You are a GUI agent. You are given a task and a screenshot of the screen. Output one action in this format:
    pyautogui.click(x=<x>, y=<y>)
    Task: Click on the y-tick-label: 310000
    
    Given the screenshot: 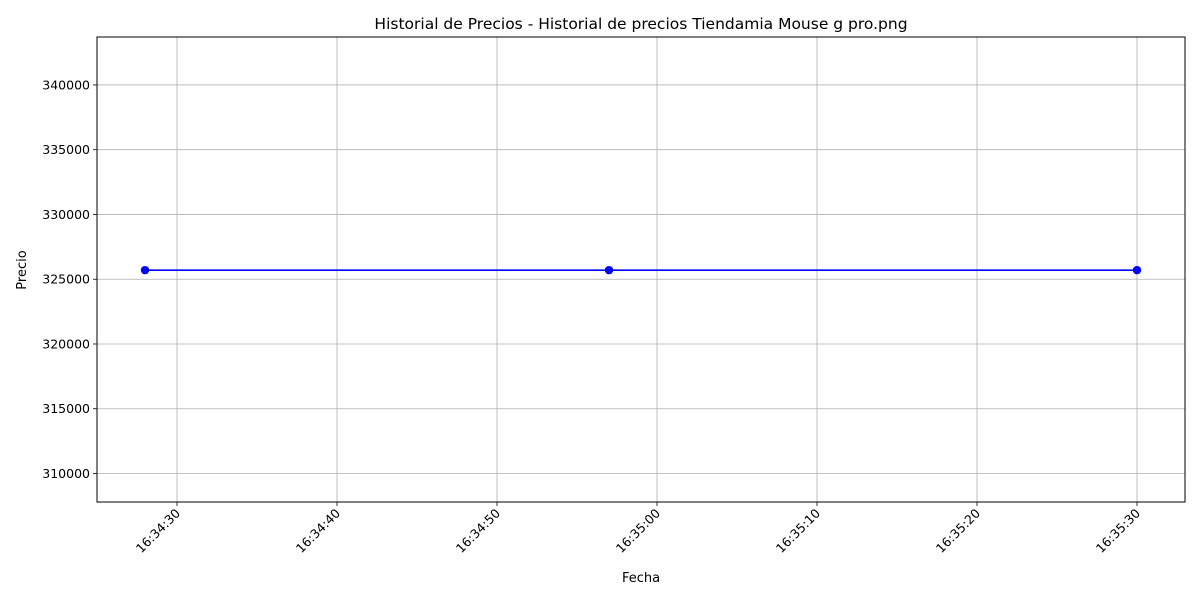 What is the action you would take?
    pyautogui.click(x=66, y=473)
    